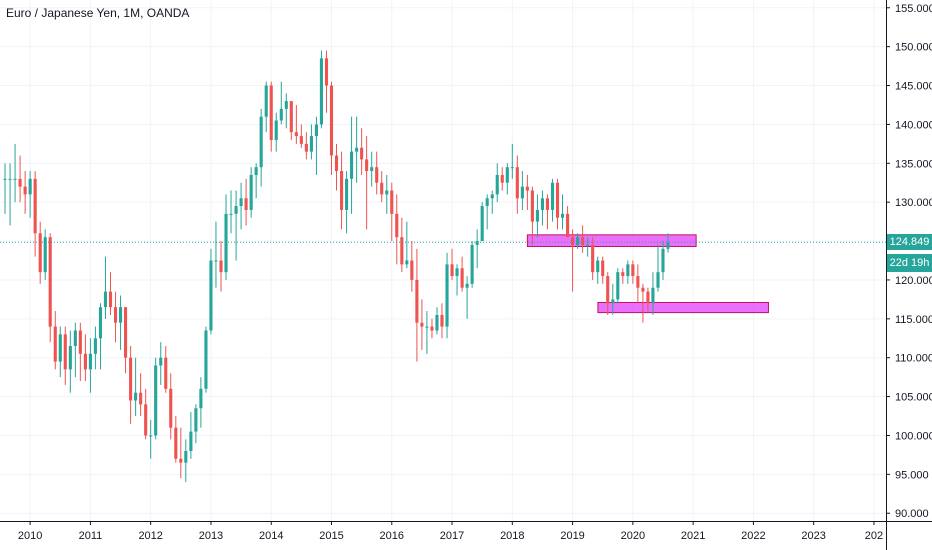 This screenshot has width=932, height=550. What do you see at coordinates (913, 164) in the screenshot?
I see `y-tick-label: 135.000` at bounding box center [913, 164].